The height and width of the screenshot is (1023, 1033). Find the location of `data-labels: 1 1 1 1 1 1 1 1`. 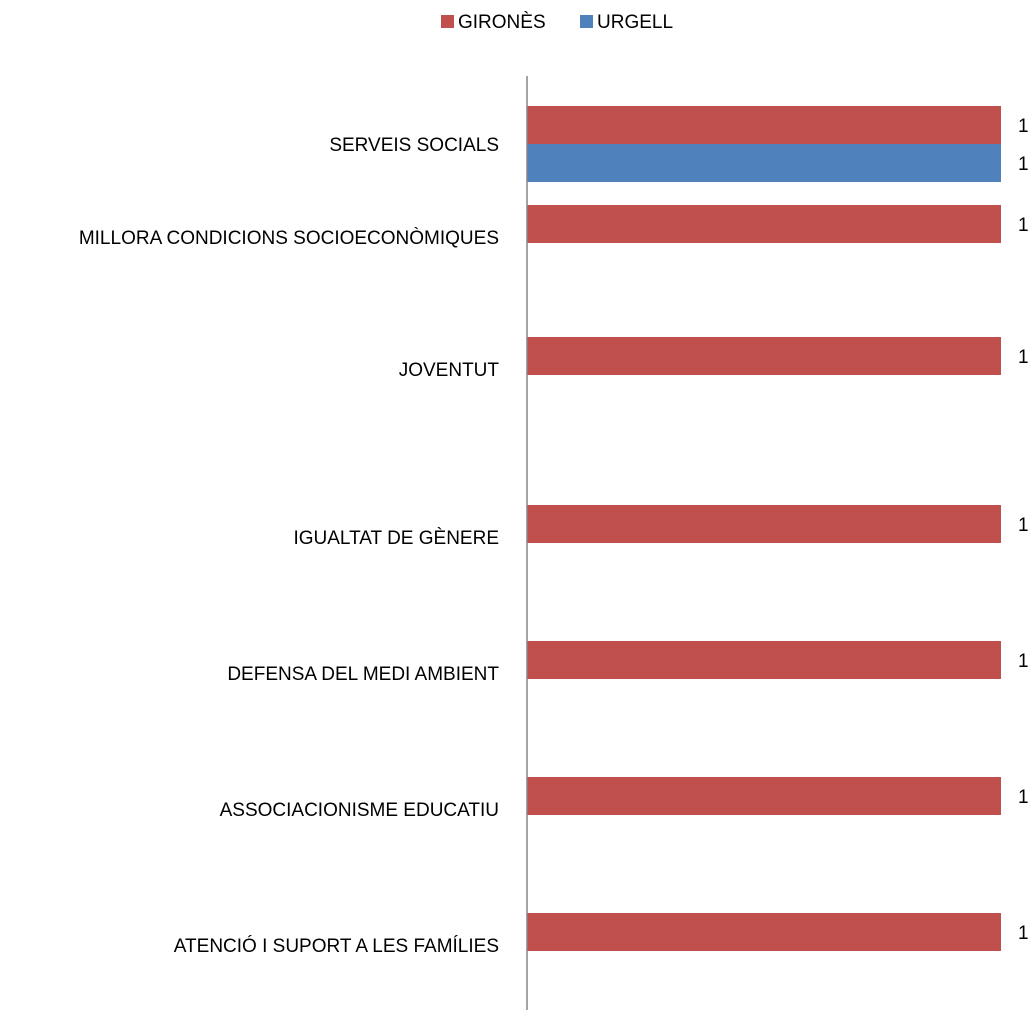

data-labels: 1 1 1 1 1 1 1 1 is located at coordinates (1023, 530).